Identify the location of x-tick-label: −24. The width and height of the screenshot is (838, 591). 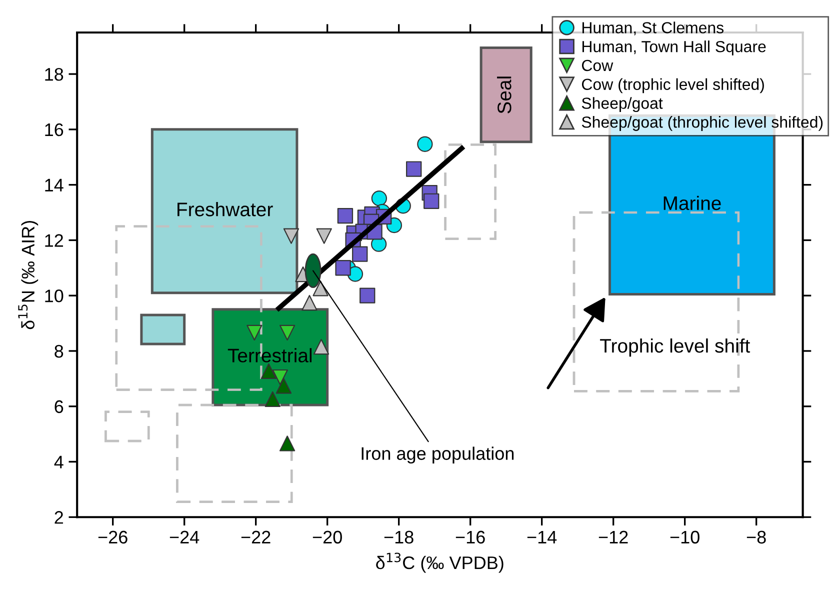
(185, 537).